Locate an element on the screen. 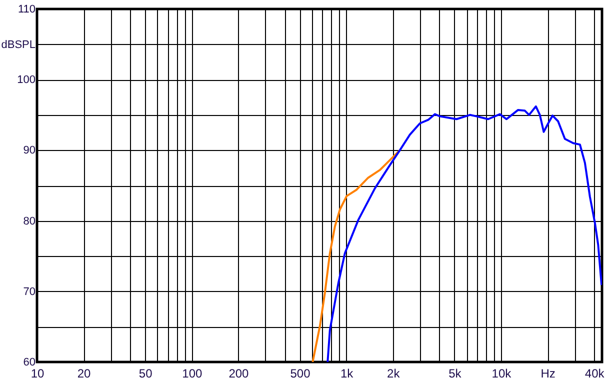 The width and height of the screenshot is (611, 389). x-tick-label: 100 is located at coordinates (192, 373).